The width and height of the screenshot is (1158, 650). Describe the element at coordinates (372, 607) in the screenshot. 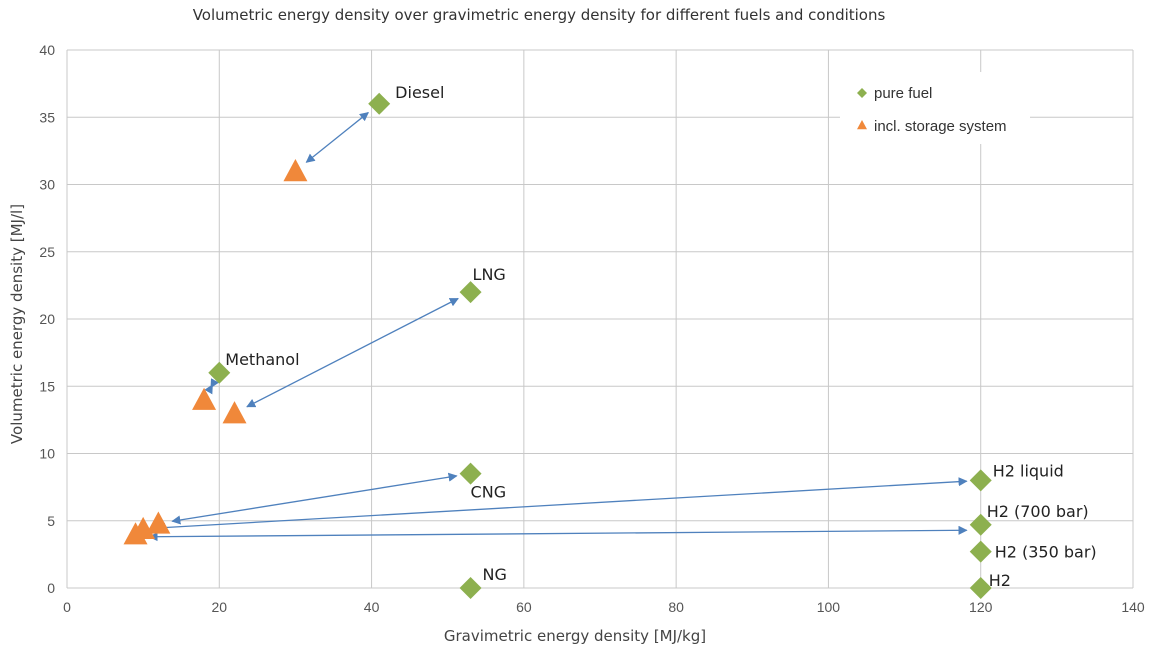

I see `x-tick-label: 40` at that location.